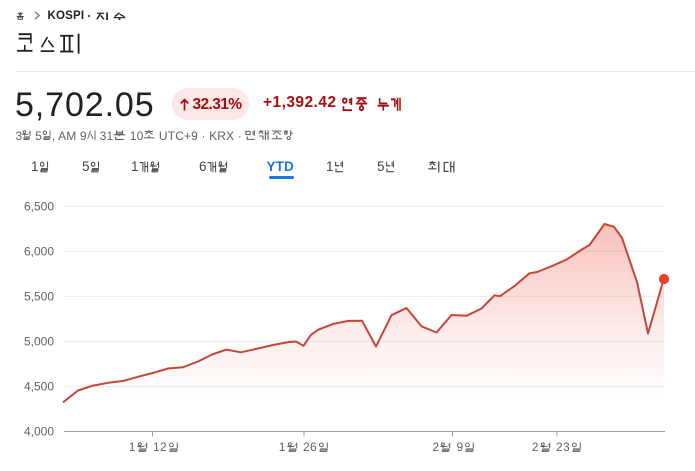  What do you see at coordinates (39, 342) in the screenshot?
I see `svg-text: 5,000` at bounding box center [39, 342].